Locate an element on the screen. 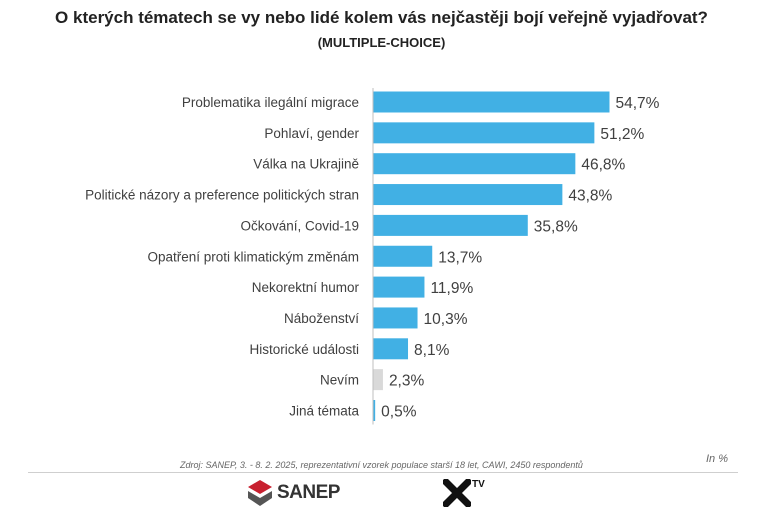 This screenshot has height=519, width=763. category-label: Náboženství is located at coordinates (321, 318).